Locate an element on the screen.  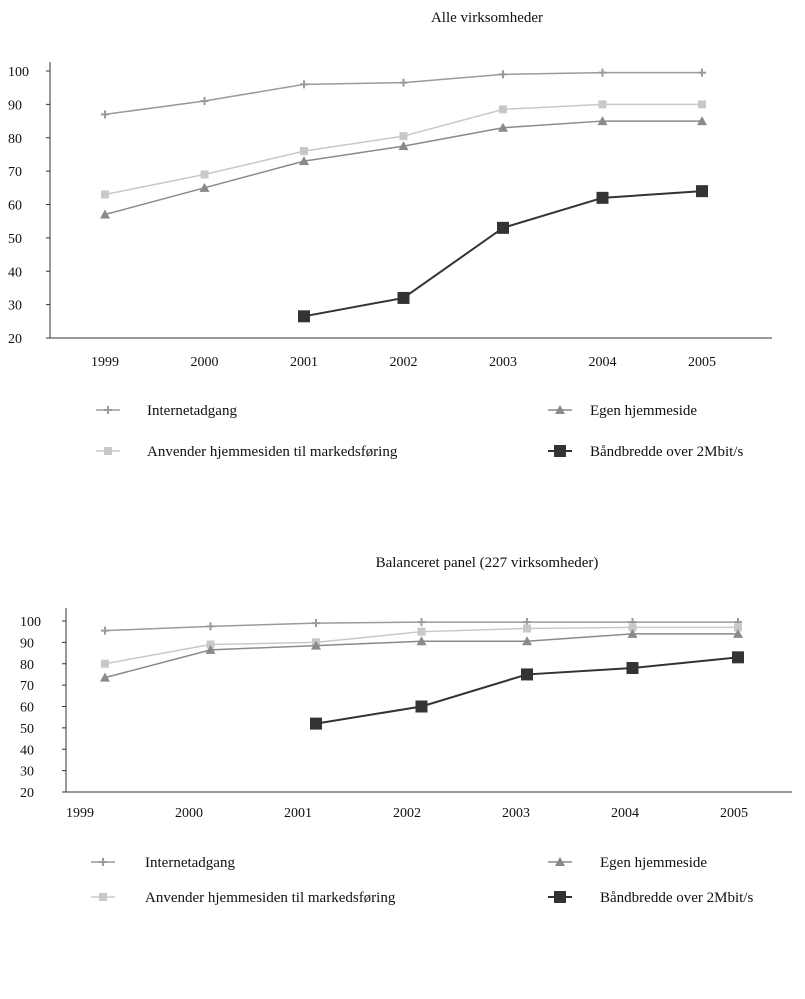
chart-title: Alle virksomheder is located at coordinates (487, 18).